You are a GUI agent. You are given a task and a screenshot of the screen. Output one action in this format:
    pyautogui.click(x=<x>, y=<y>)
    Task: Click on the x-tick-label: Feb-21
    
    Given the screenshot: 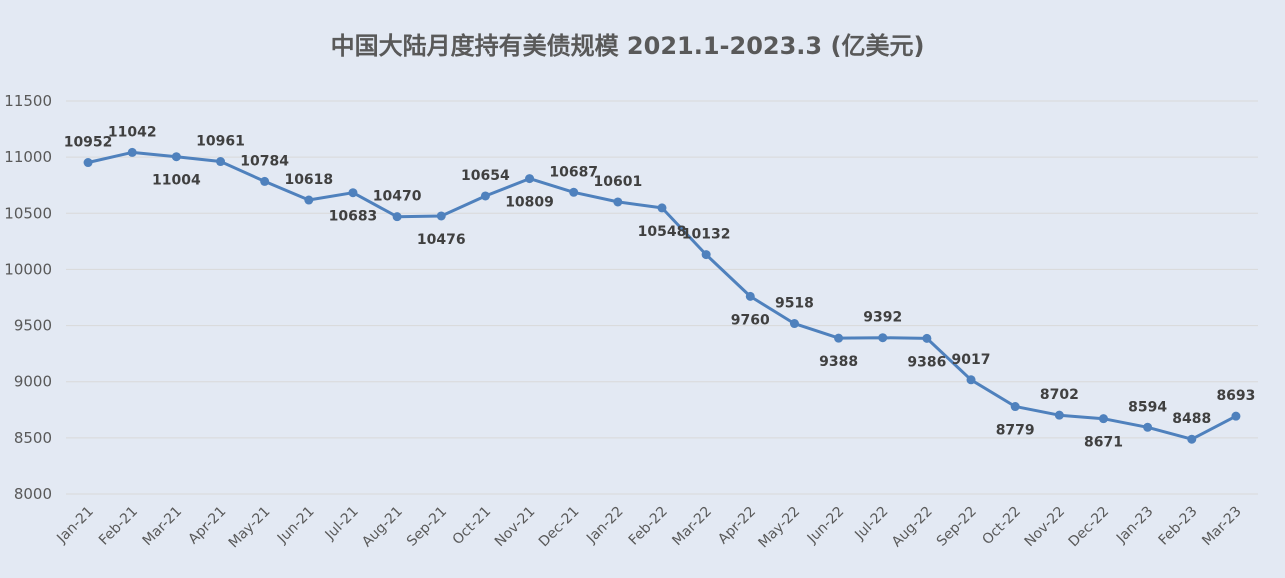 What is the action you would take?
    pyautogui.click(x=118, y=526)
    